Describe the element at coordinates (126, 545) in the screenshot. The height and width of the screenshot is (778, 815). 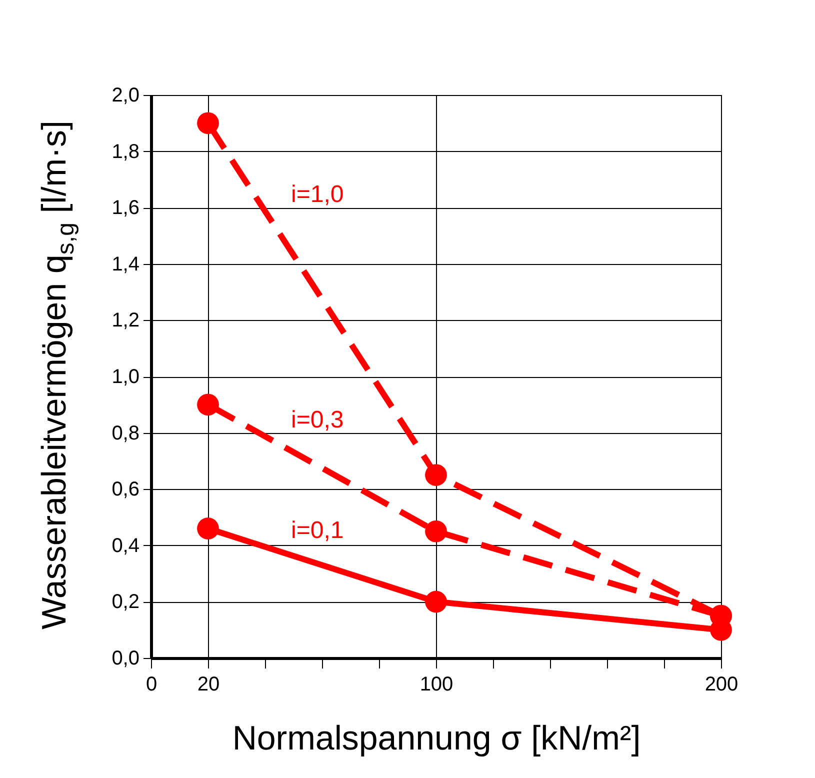
I see `y-tick-label: 0,4` at that location.